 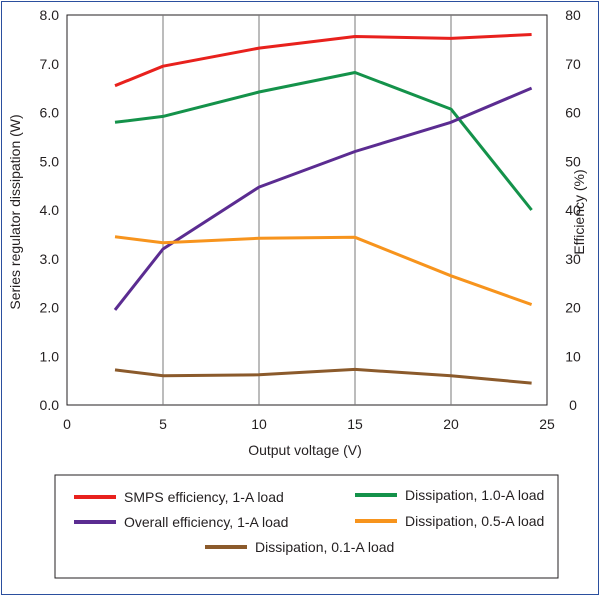 What do you see at coordinates (573, 259) in the screenshot?
I see `y-right-tick-label: 30` at bounding box center [573, 259].